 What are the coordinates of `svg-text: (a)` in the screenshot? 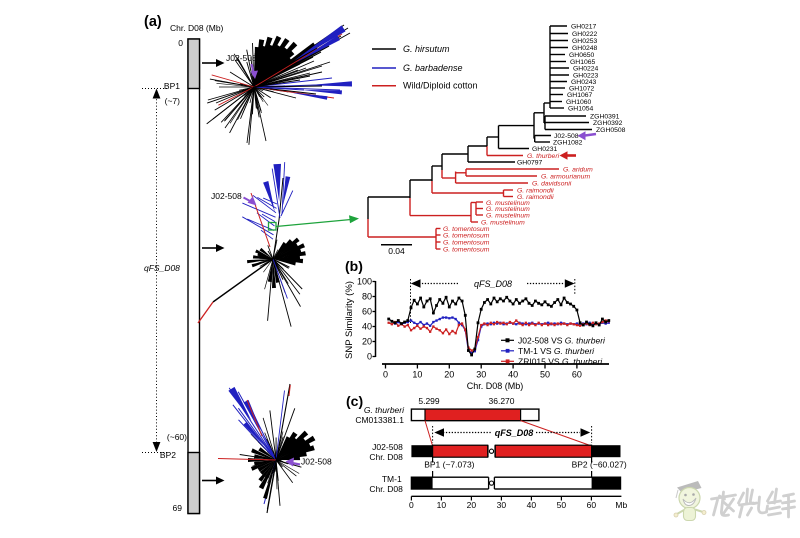 It's located at (153, 22).